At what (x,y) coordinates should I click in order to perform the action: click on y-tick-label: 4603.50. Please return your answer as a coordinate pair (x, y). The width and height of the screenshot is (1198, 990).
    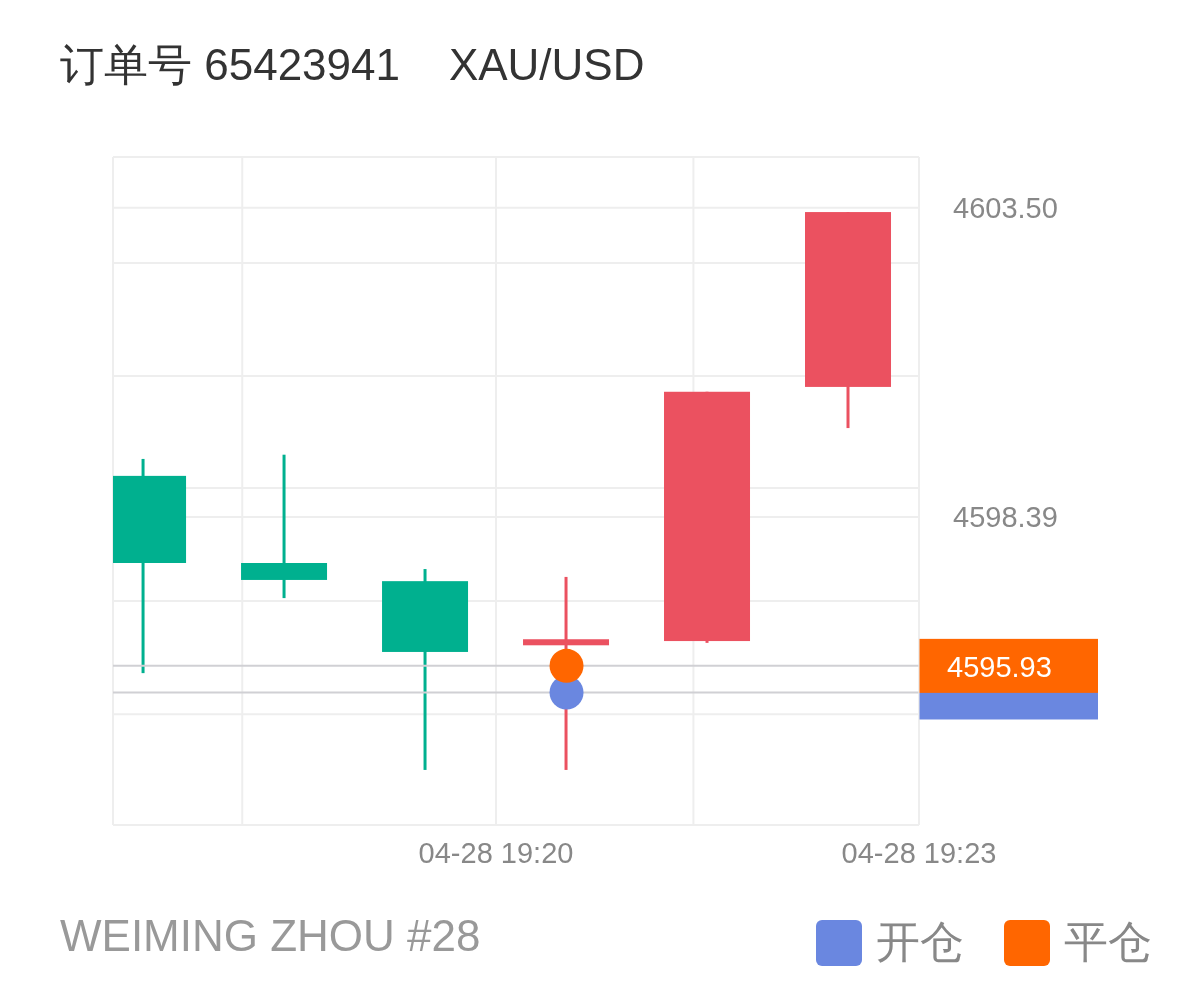
    Looking at the image, I should click on (1005, 207).